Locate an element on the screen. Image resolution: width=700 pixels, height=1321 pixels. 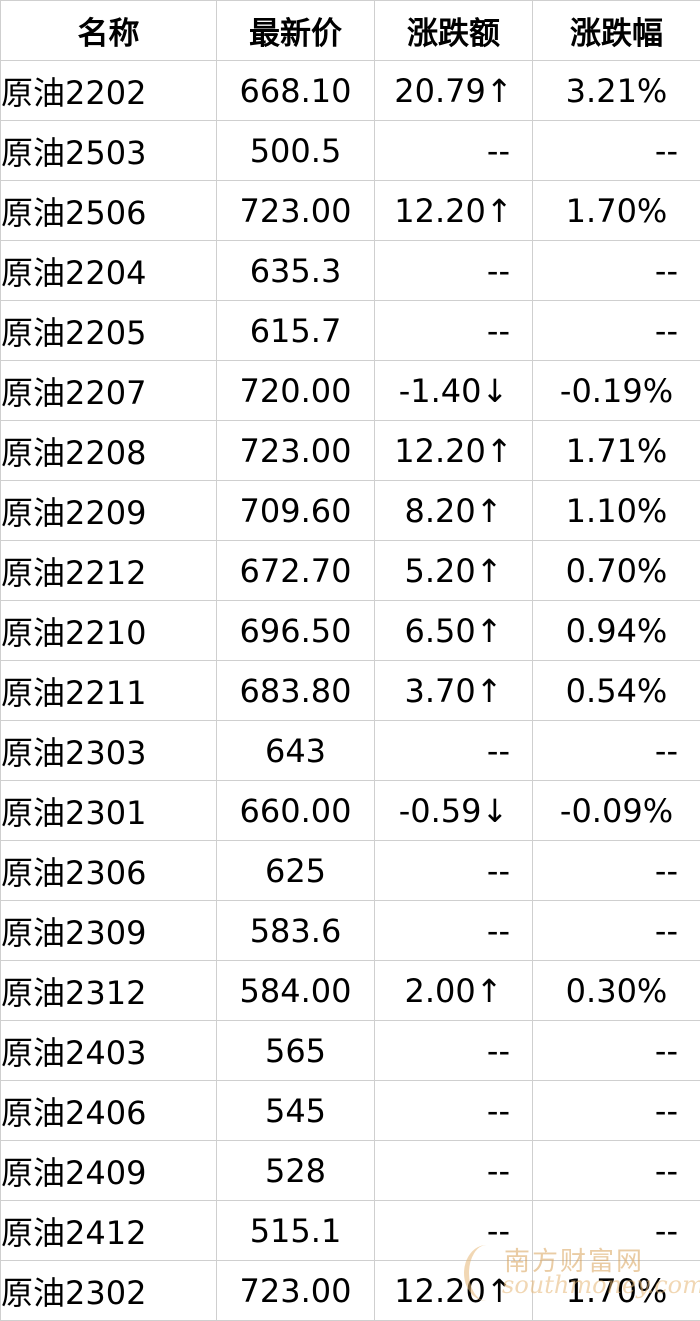
contract-name-cell: 原油2303 is located at coordinates (109, 751).